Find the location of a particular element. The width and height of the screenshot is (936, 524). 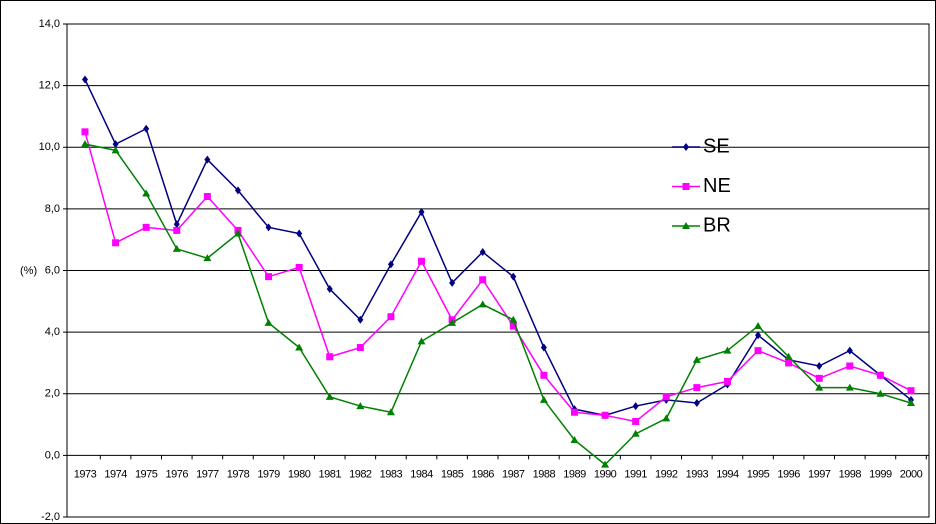

legend-text: SE is located at coordinates (716, 146).